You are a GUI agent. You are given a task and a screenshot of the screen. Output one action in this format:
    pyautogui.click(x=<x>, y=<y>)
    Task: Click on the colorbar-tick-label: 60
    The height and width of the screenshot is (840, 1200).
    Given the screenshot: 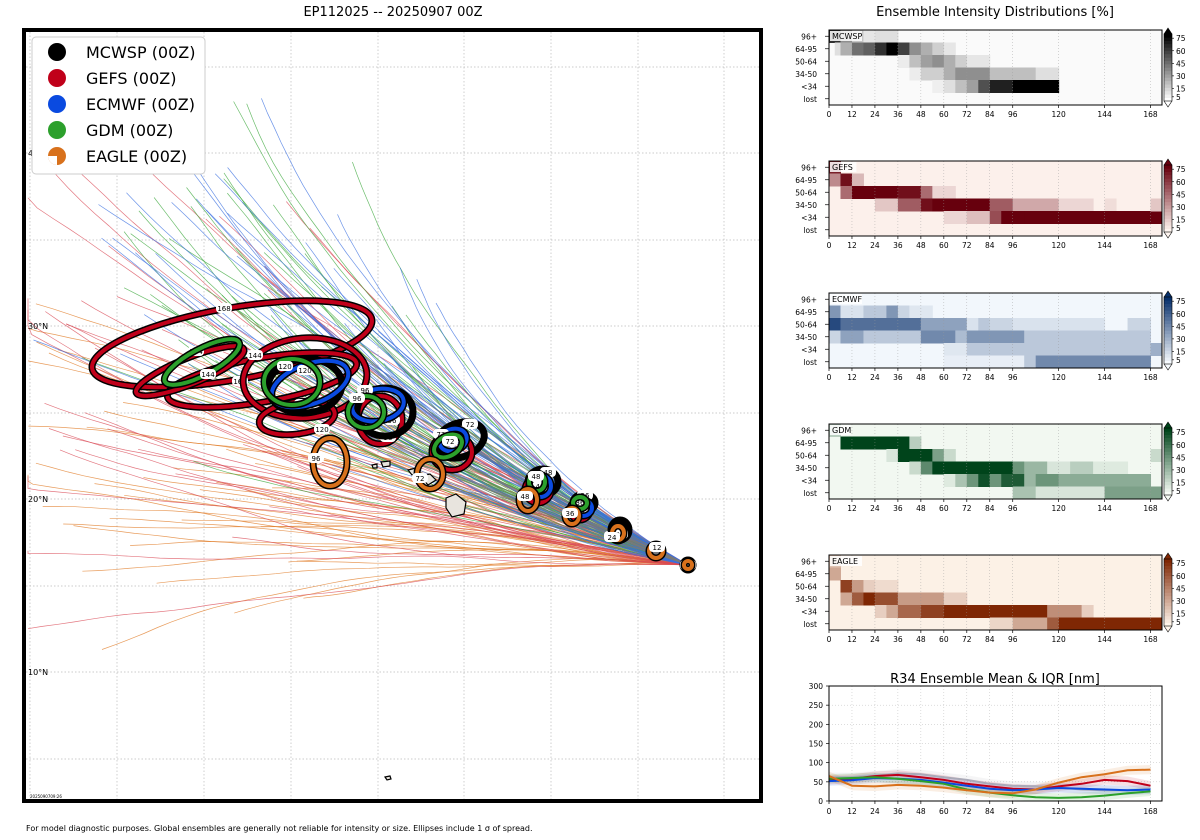 What is the action you would take?
    pyautogui.click(x=1181, y=182)
    